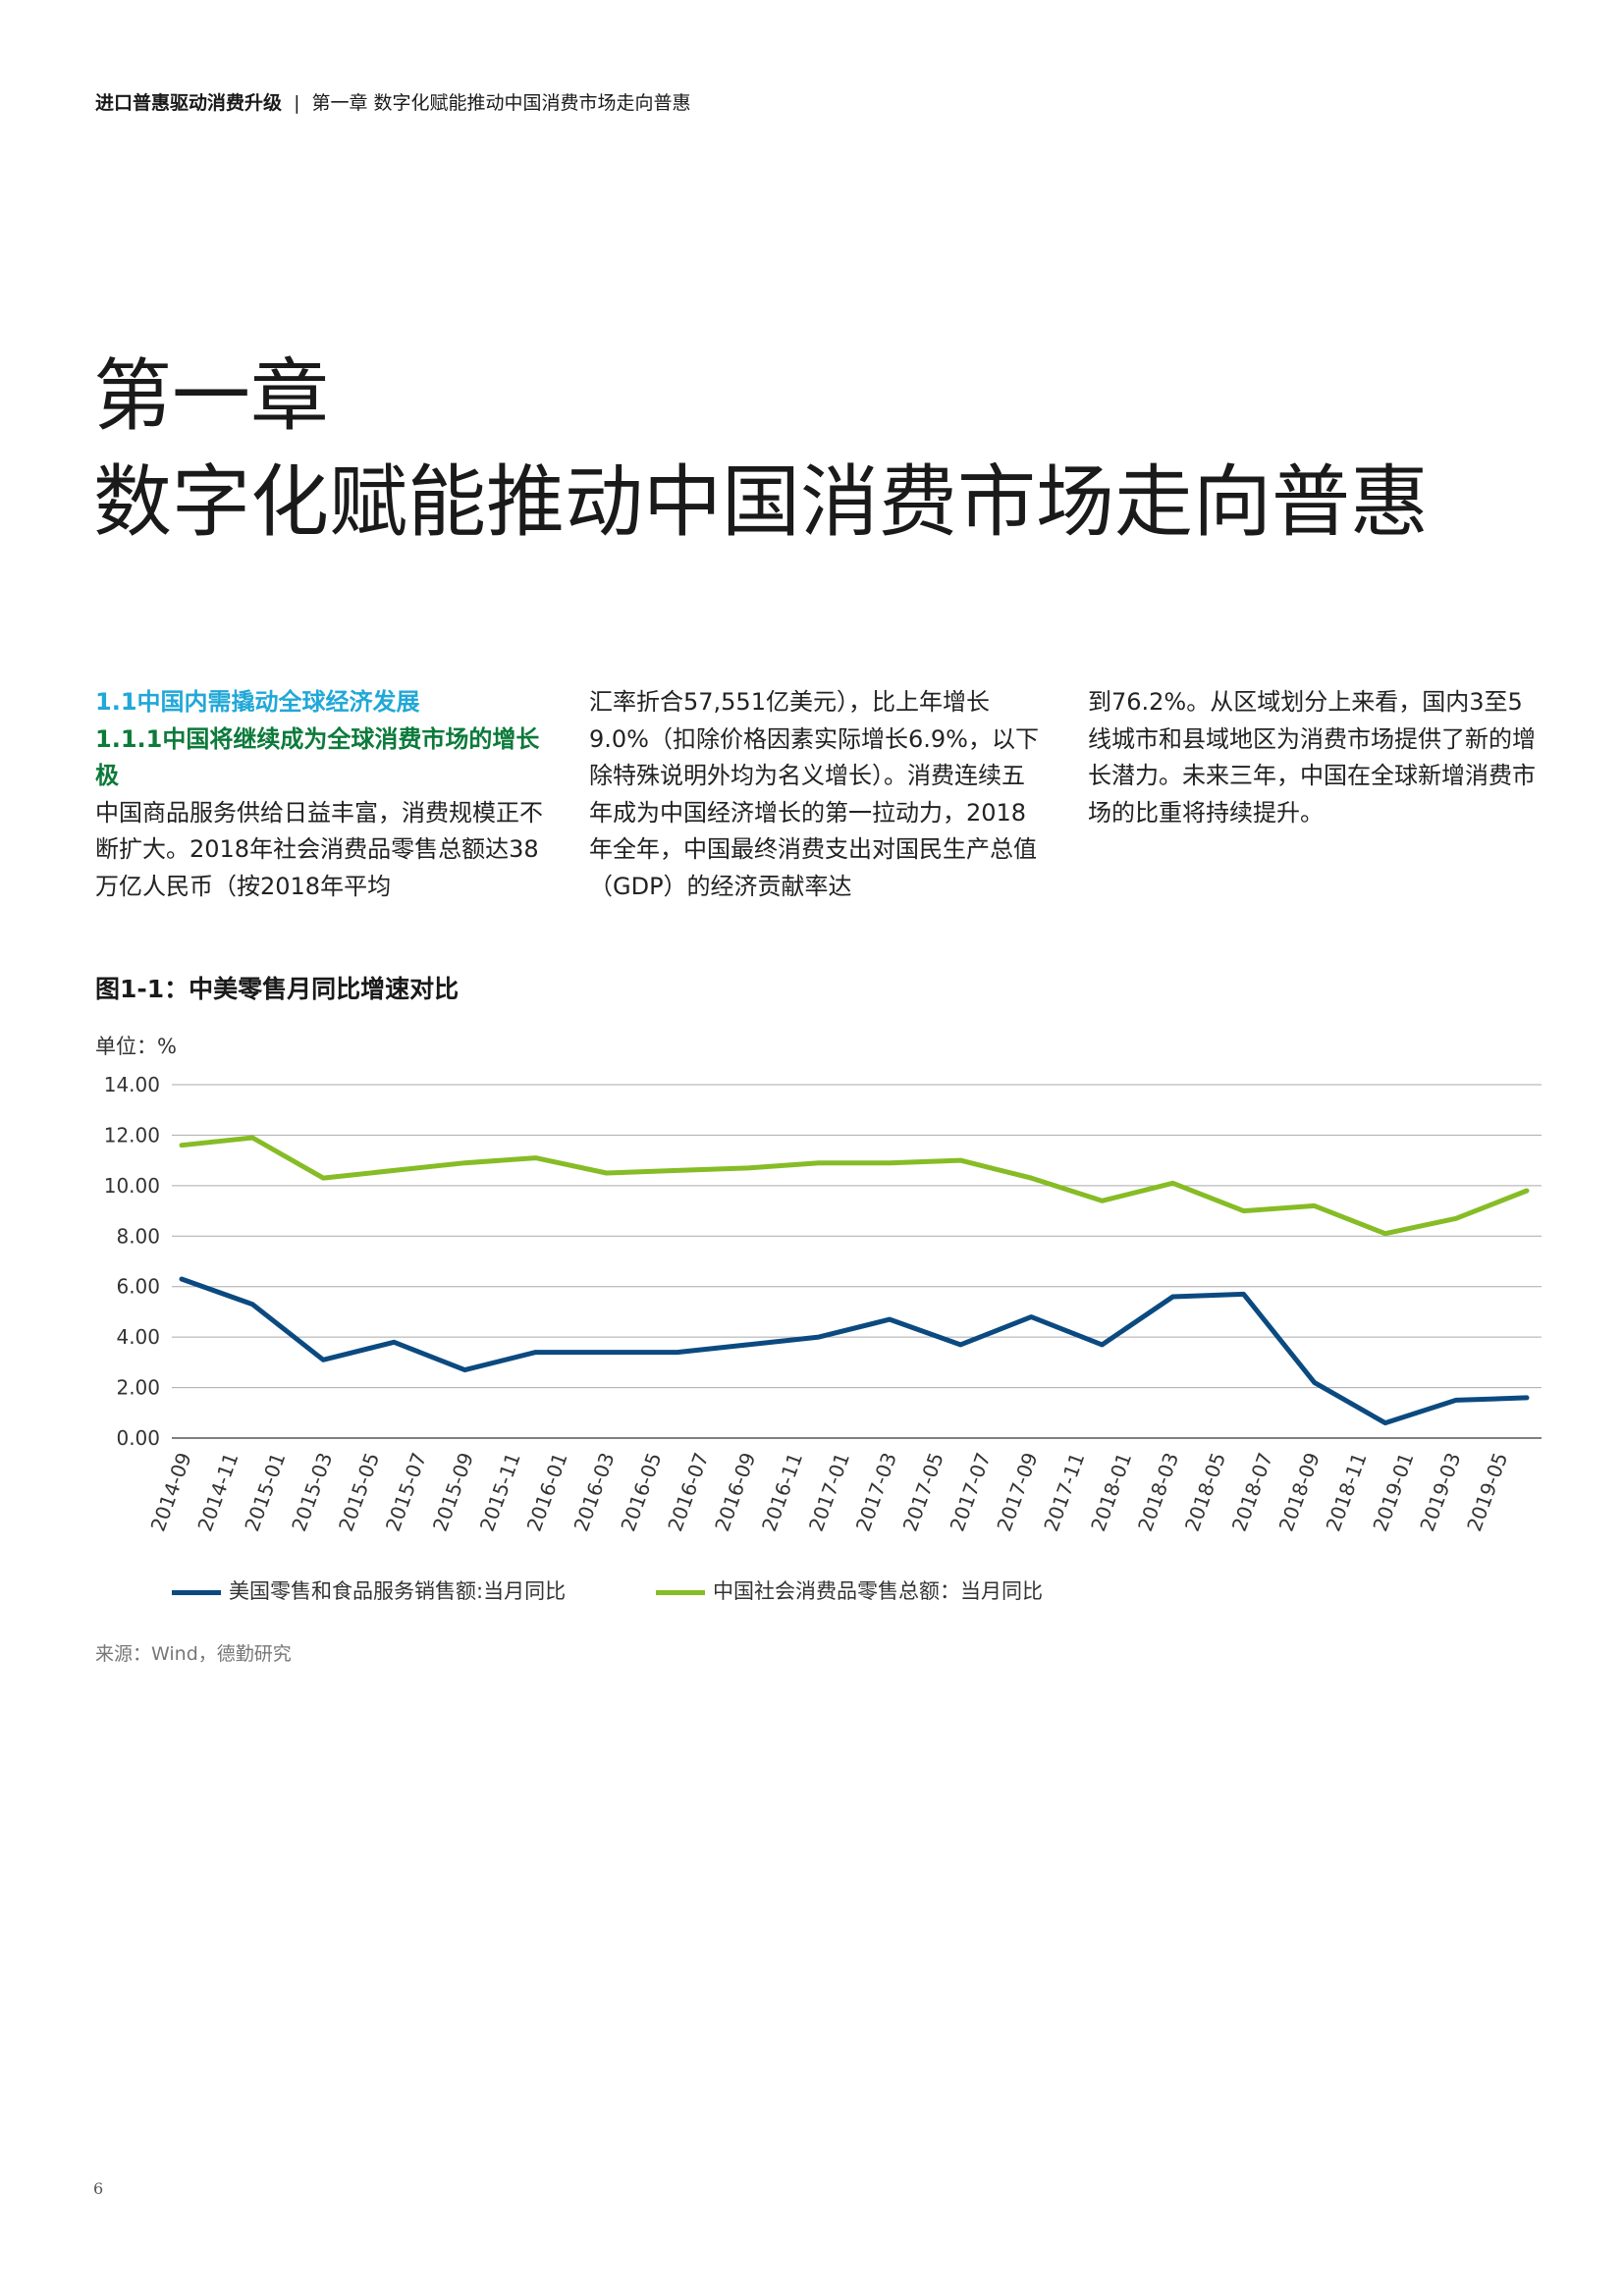 The width and height of the screenshot is (1624, 2296). Describe the element at coordinates (138, 1236) in the screenshot. I see `y-tick-label: 8.00` at that location.